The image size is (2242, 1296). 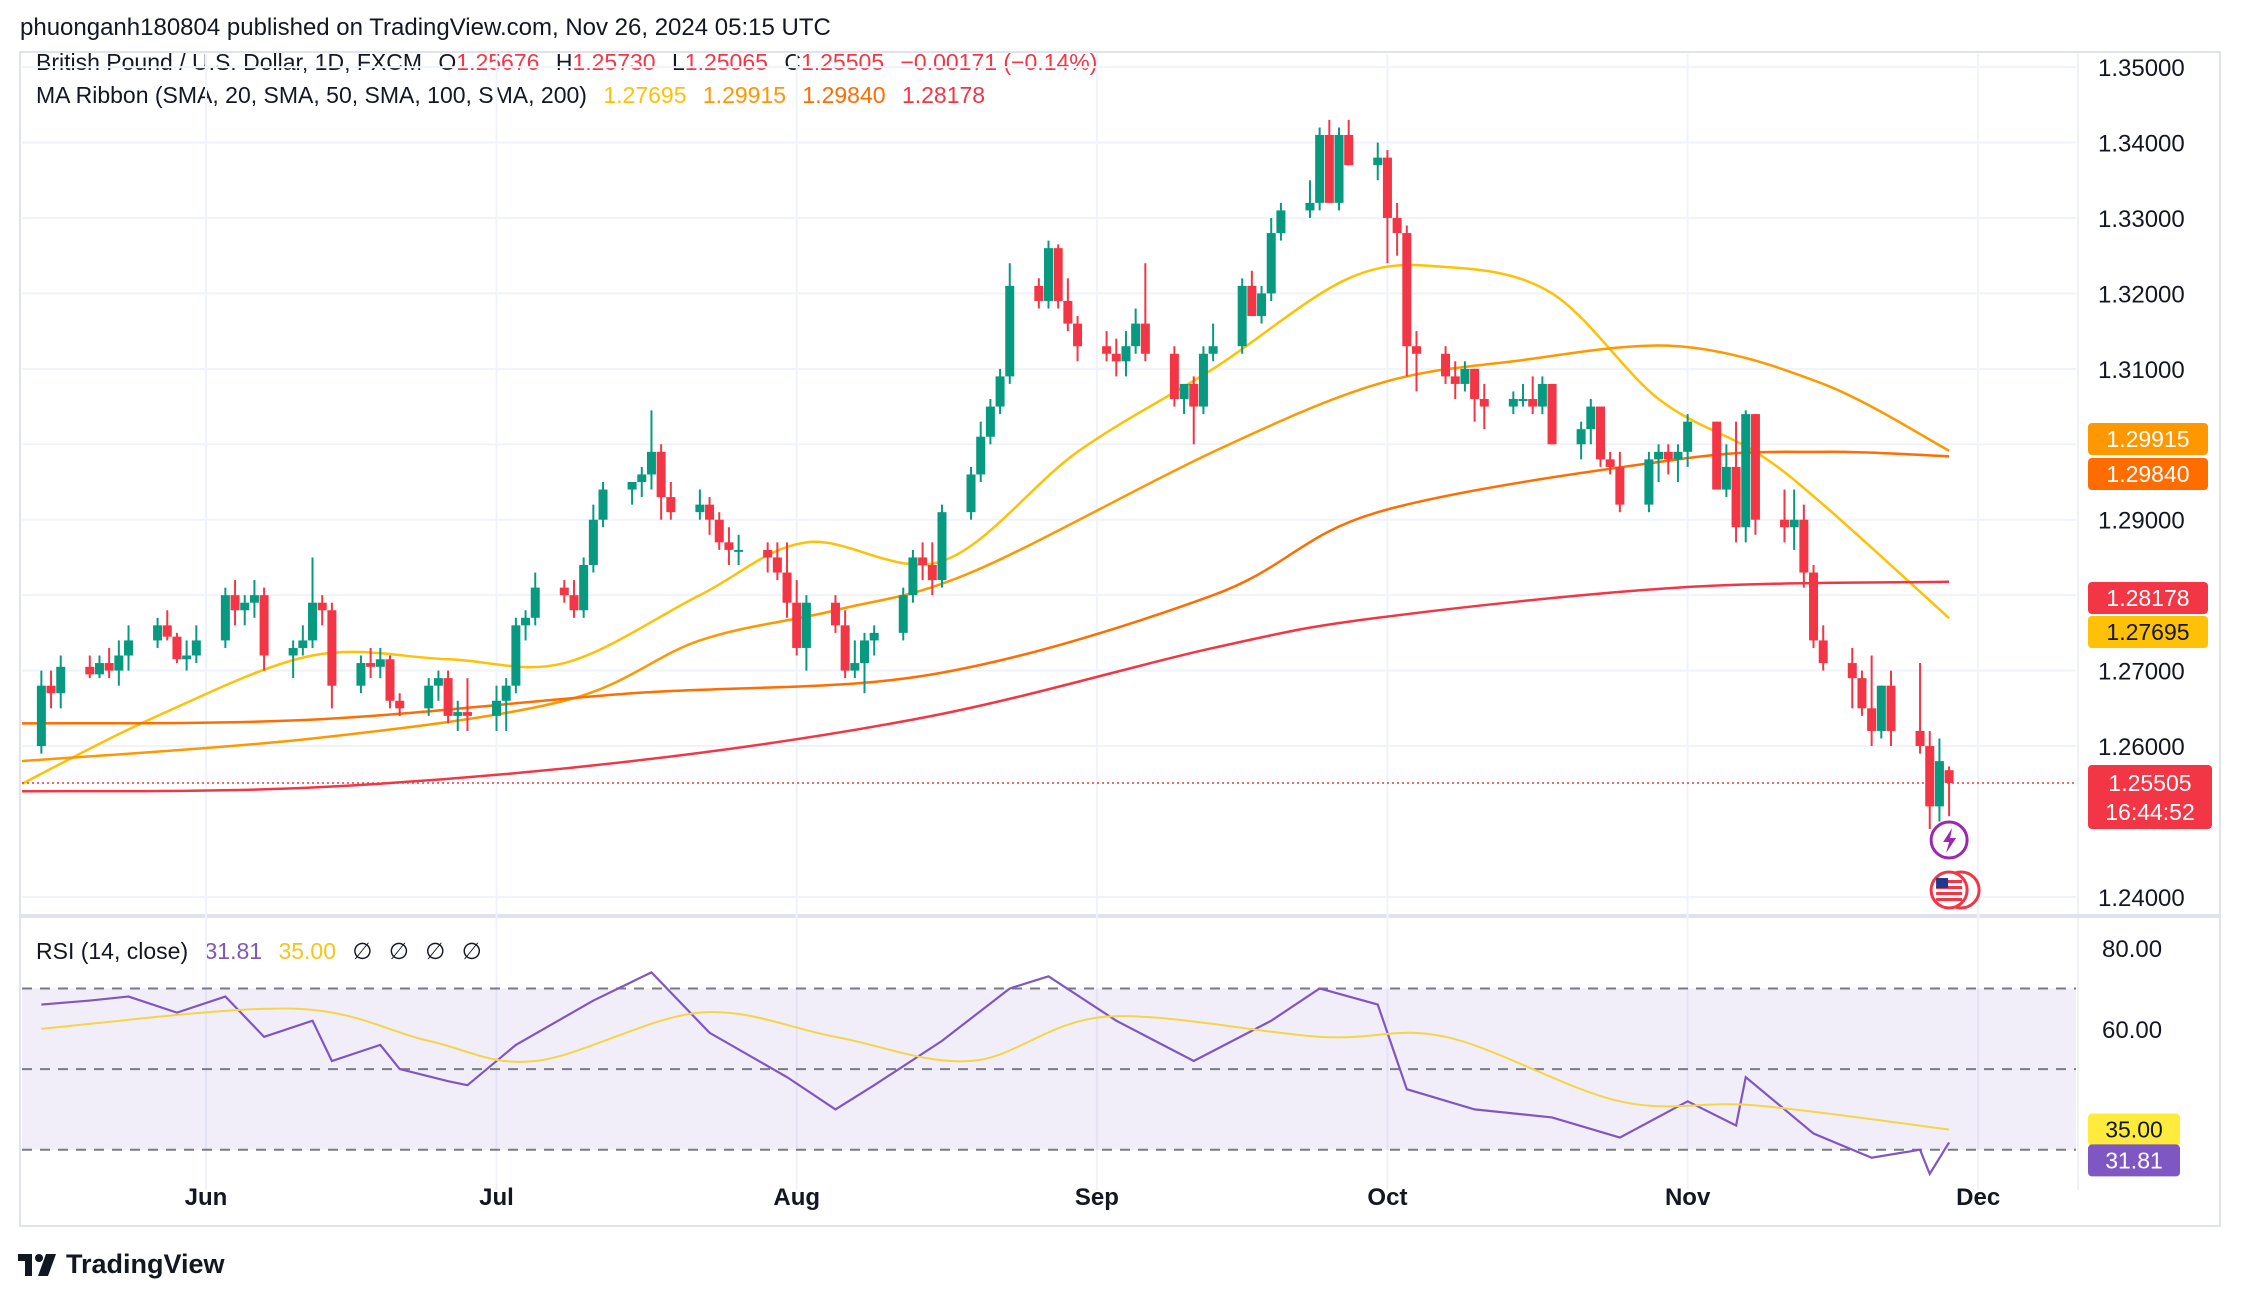 I want to click on rsi-ma-value: 35.00, so click(x=307, y=951).